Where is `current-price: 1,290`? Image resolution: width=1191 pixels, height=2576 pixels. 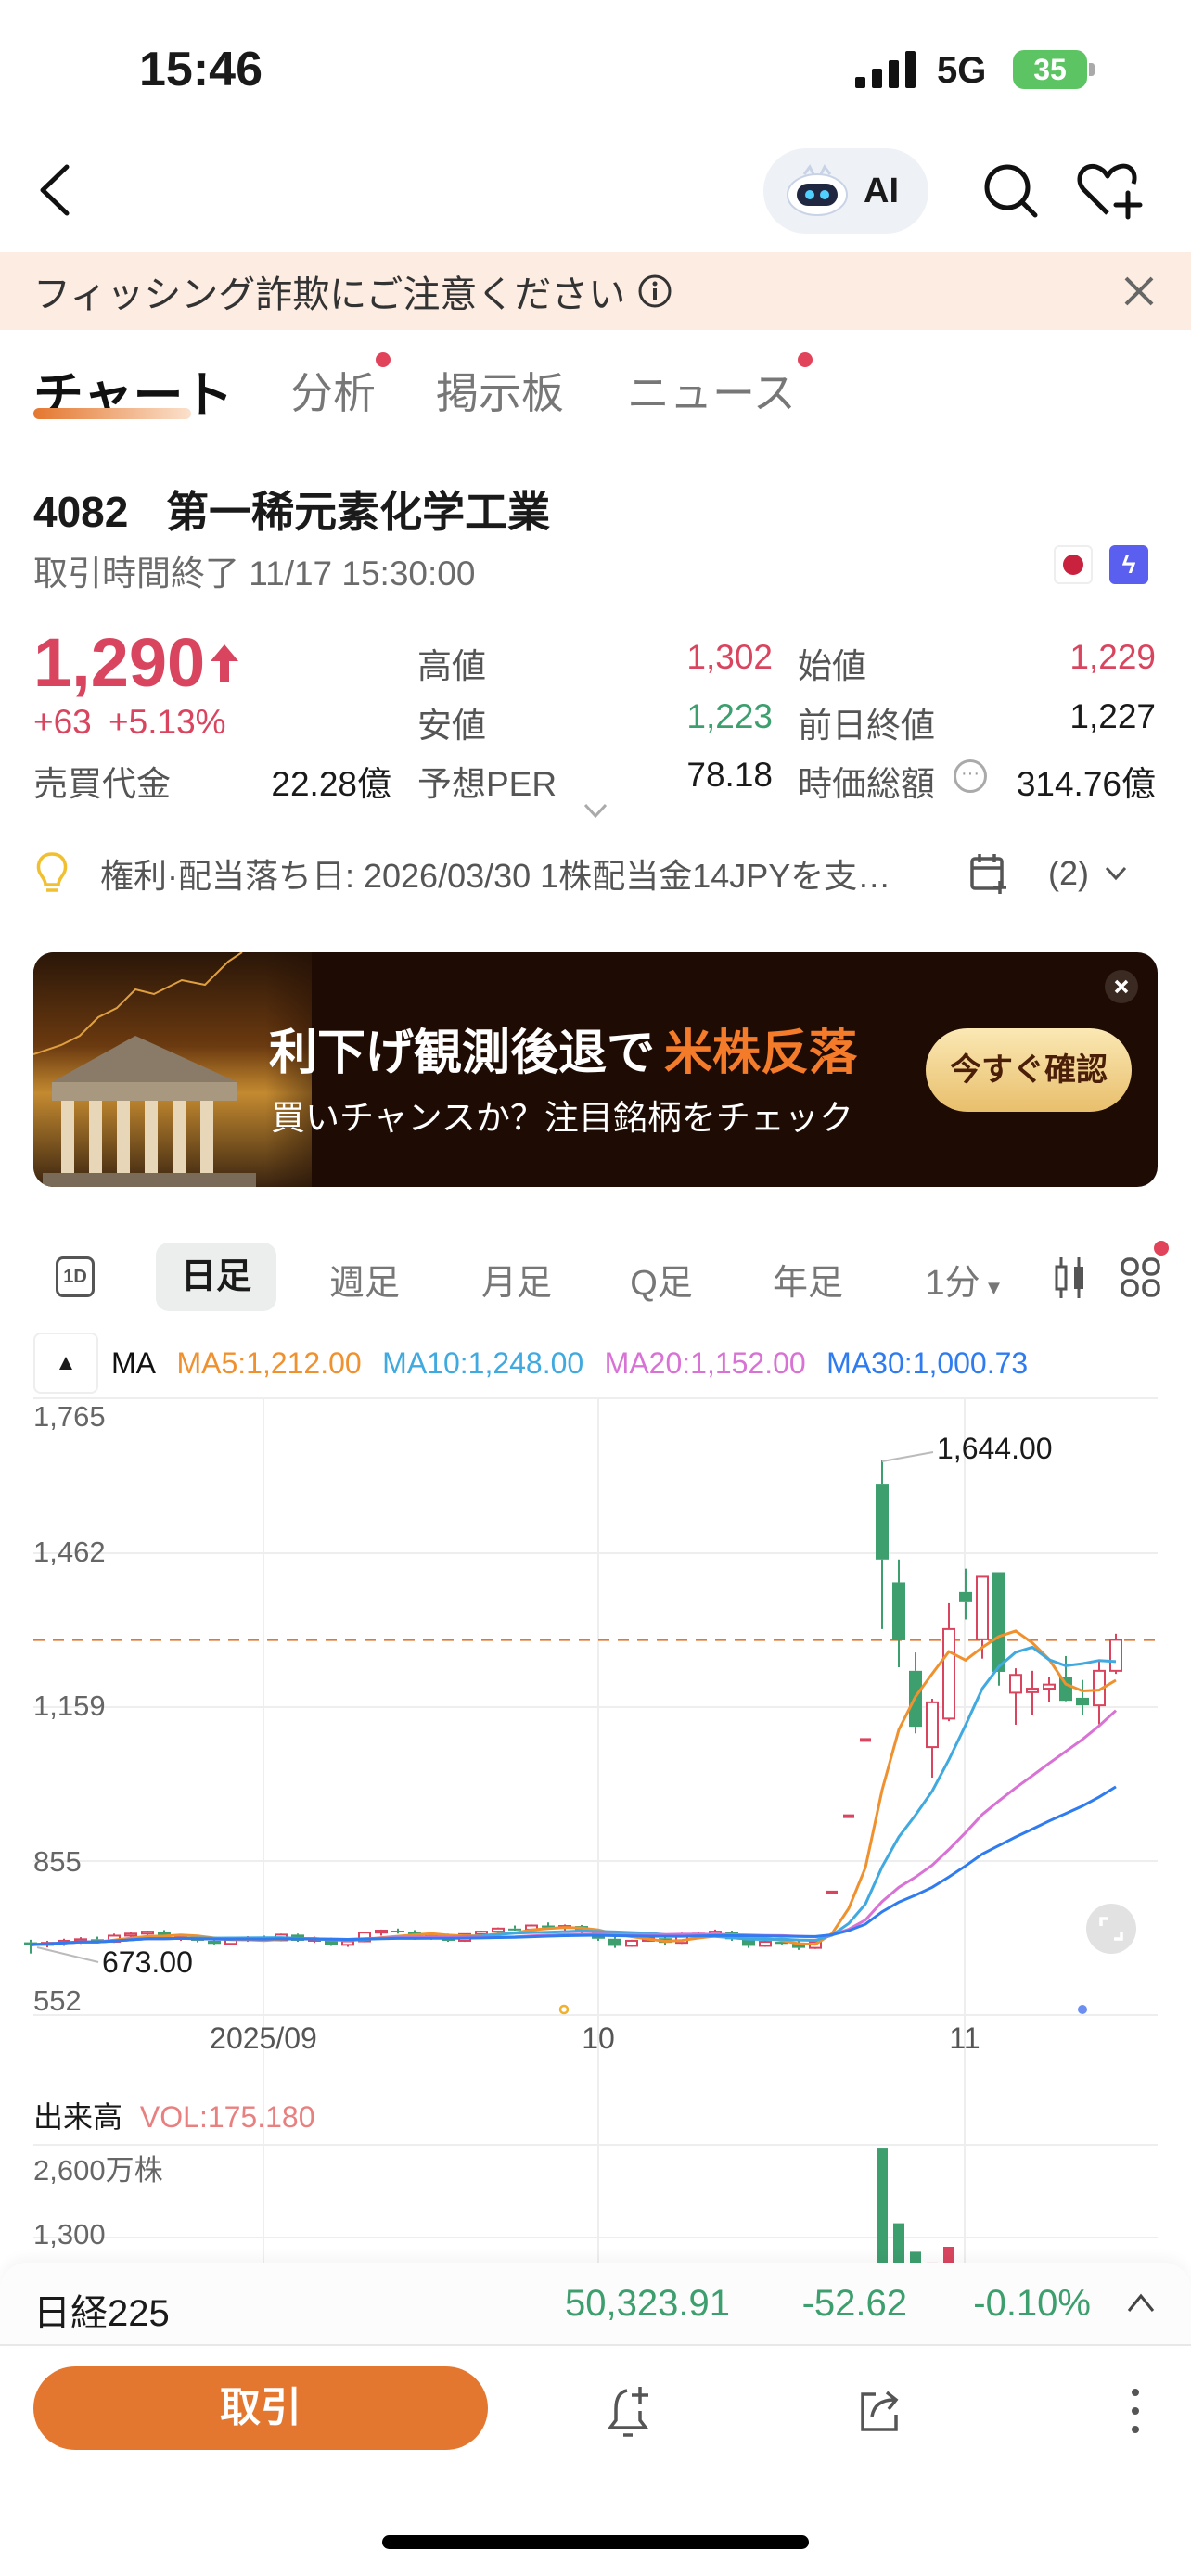
current-price: 1,290 is located at coordinates (136, 662).